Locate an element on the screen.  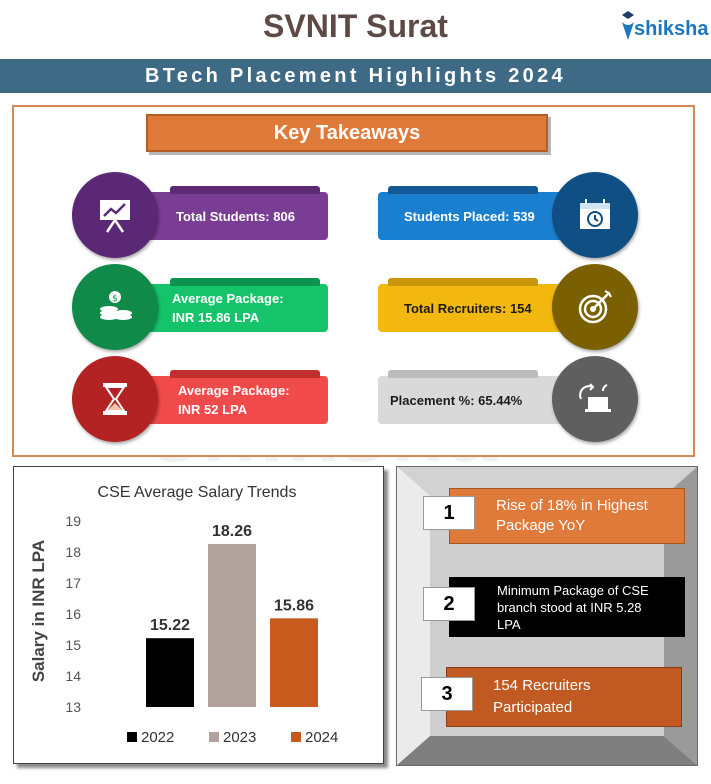
subtitle-band: BTech Placement Highlights 2024 is located at coordinates (355, 76).